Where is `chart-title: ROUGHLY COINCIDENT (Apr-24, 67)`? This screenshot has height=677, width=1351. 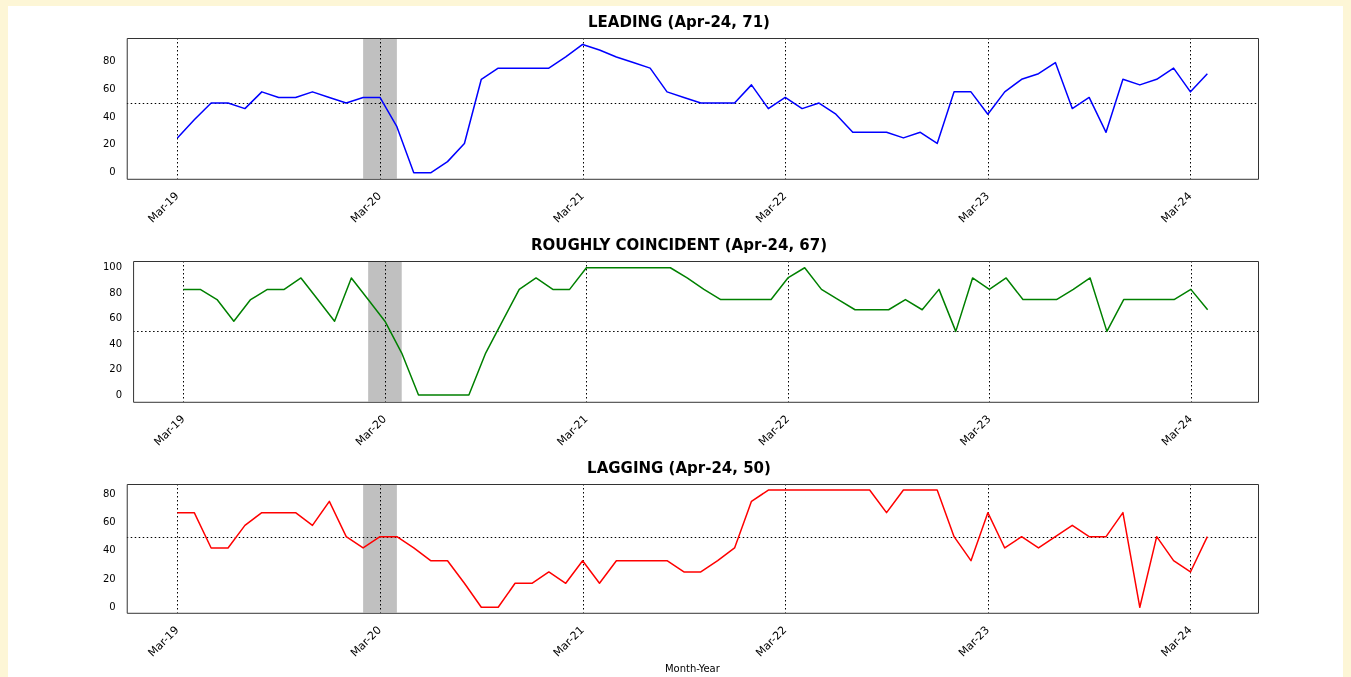
chart-title: ROUGHLY COINCIDENT (Apr-24, 67) is located at coordinates (679, 244).